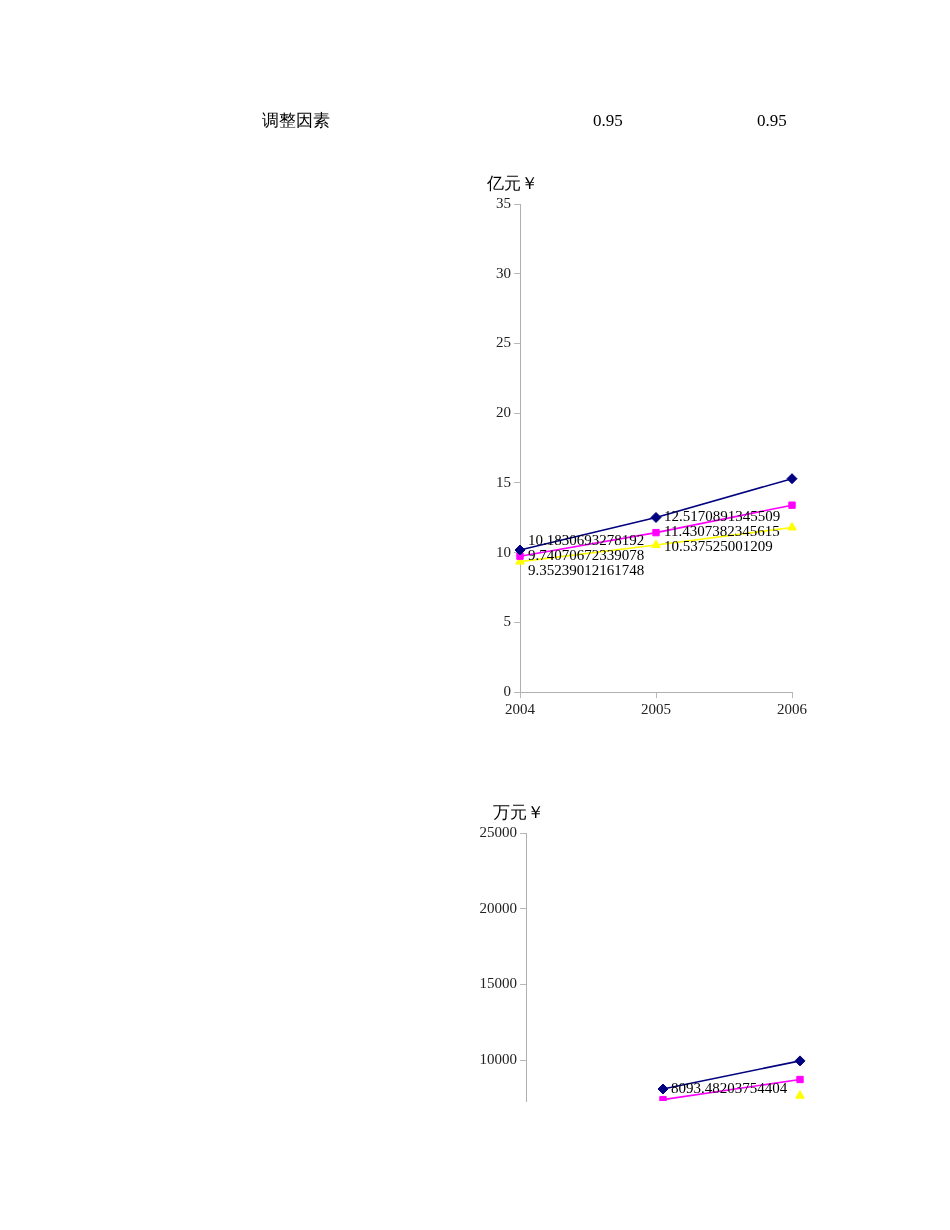 The width and height of the screenshot is (950, 1230). What do you see at coordinates (511, 184) in the screenshot?
I see `y-axis-title: 亿元￥` at bounding box center [511, 184].